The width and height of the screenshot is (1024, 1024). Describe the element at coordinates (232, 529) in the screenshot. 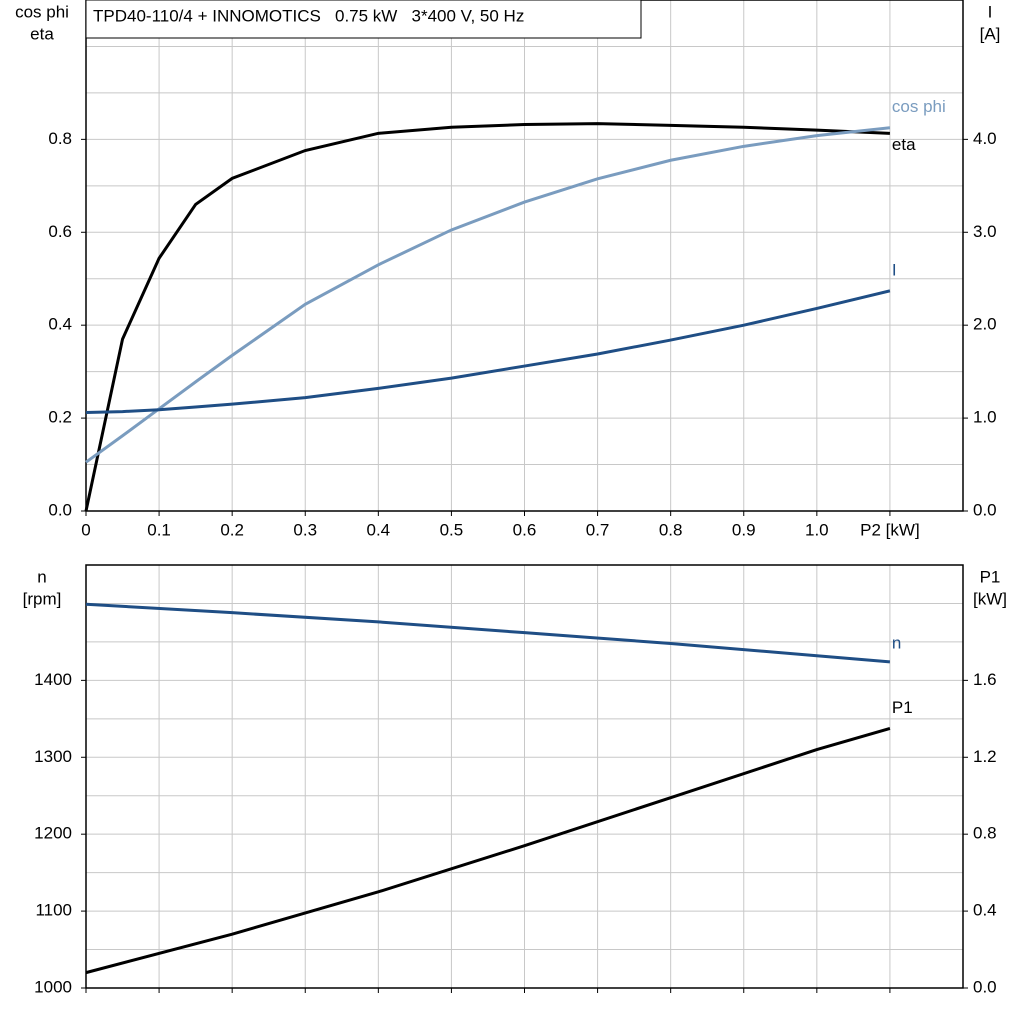

I see `x-tick-label: 0.2` at that location.